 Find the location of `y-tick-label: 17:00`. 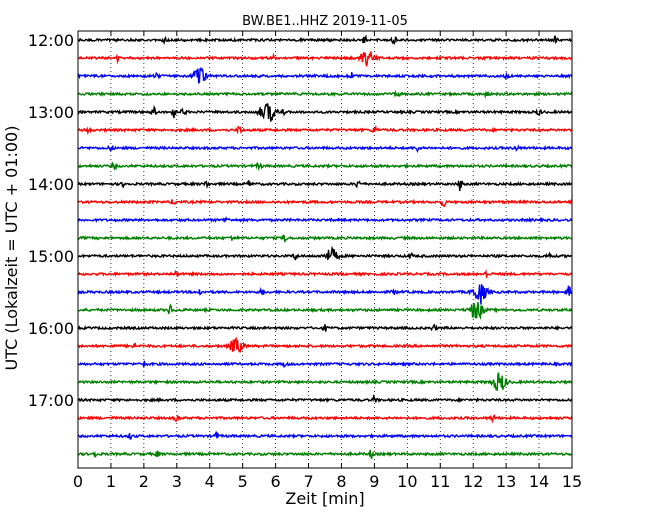

y-tick-label: 17:00 is located at coordinates (51, 400).